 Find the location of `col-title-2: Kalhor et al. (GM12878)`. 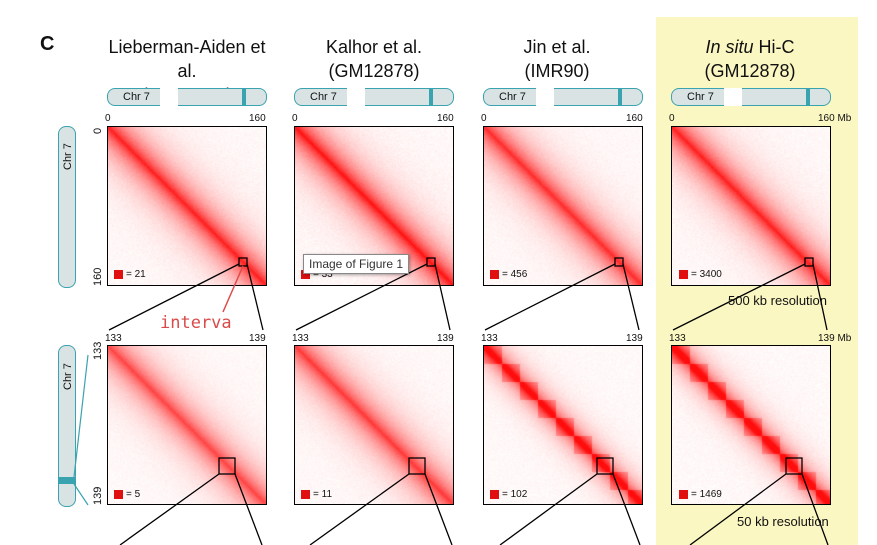

col-title-2: Kalhor et al. (GM12878) is located at coordinates (374, 59).